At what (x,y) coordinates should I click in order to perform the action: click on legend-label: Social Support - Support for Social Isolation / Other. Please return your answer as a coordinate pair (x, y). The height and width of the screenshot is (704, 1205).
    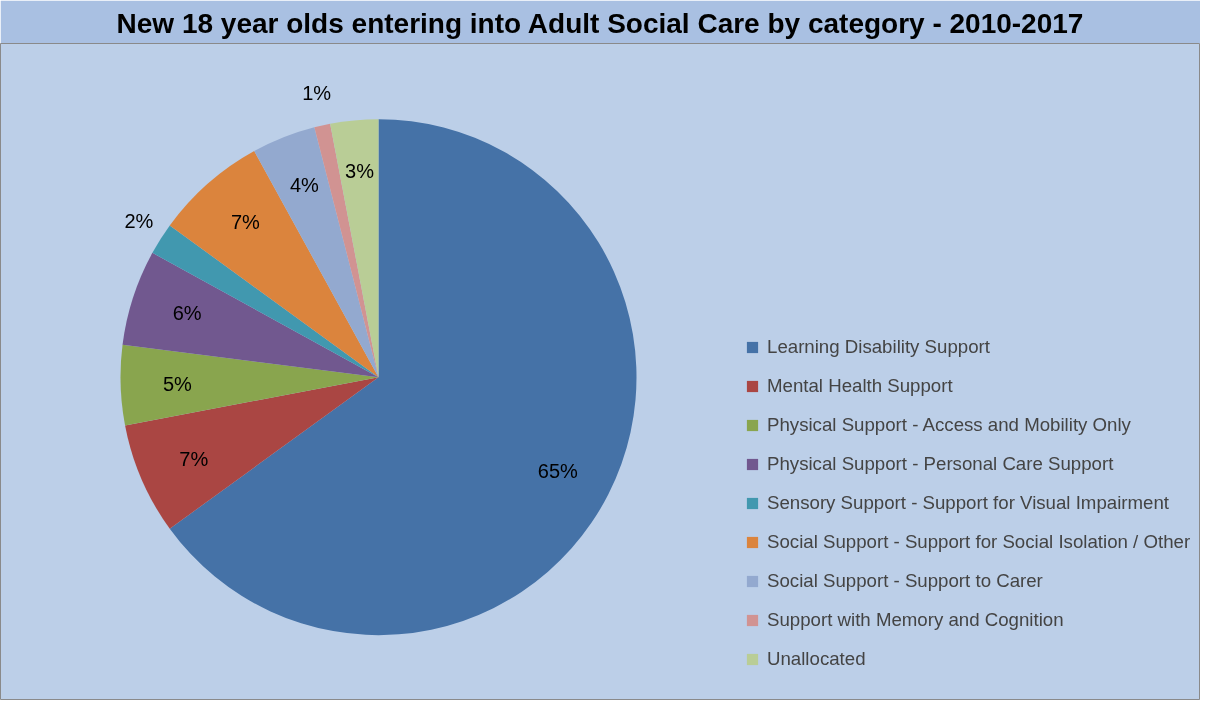
    Looking at the image, I should click on (979, 542).